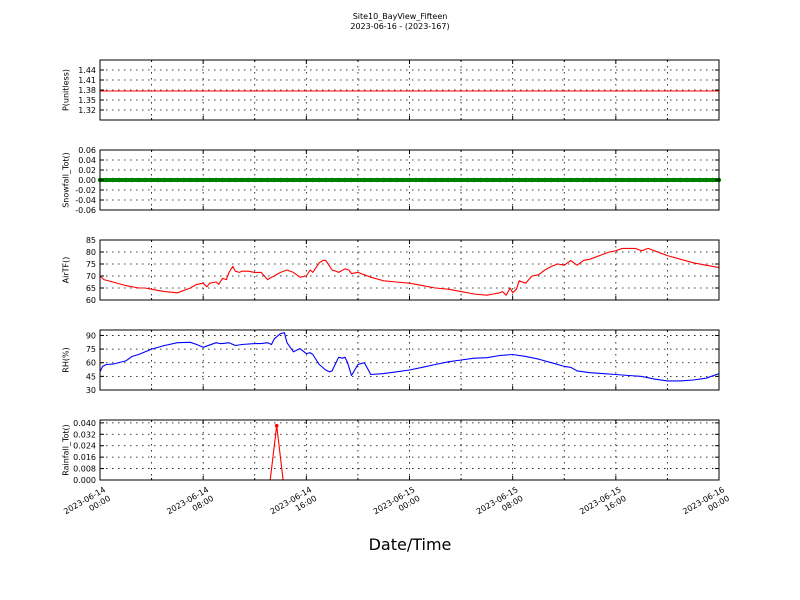 Image resolution: width=800 pixels, height=600 pixels. Describe the element at coordinates (91, 276) in the screenshot. I see `y-tick-label: 70` at that location.